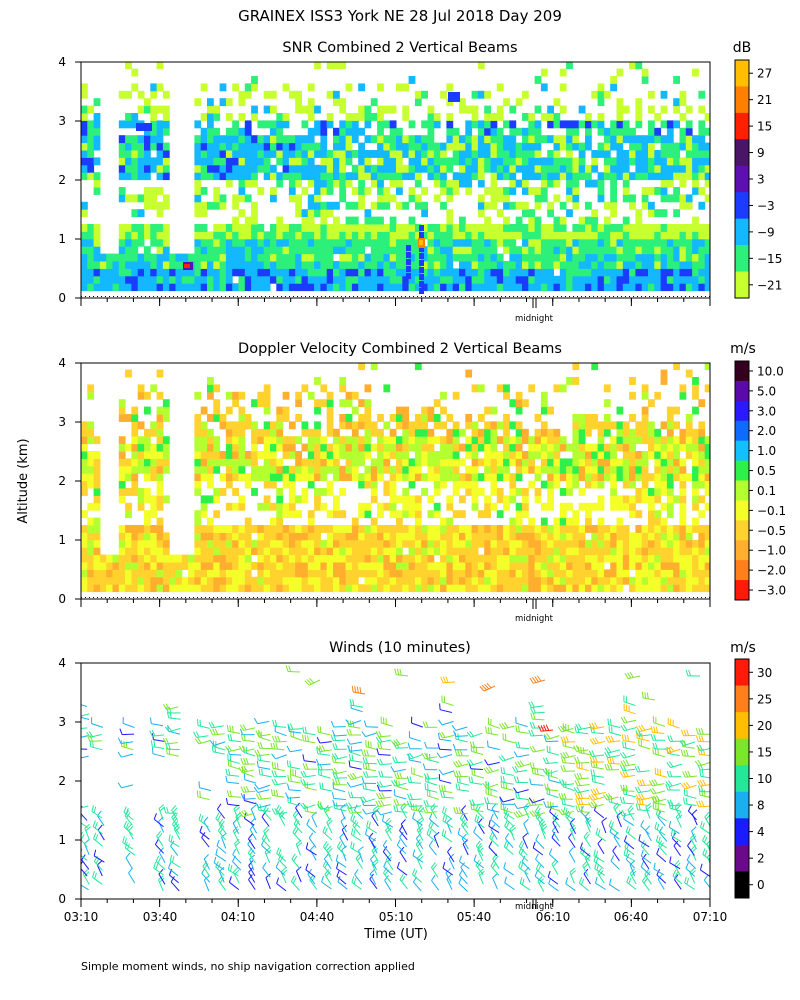 Image resolution: width=800 pixels, height=1000 pixels. I want to click on colorbar-swatch, so click(742, 179).